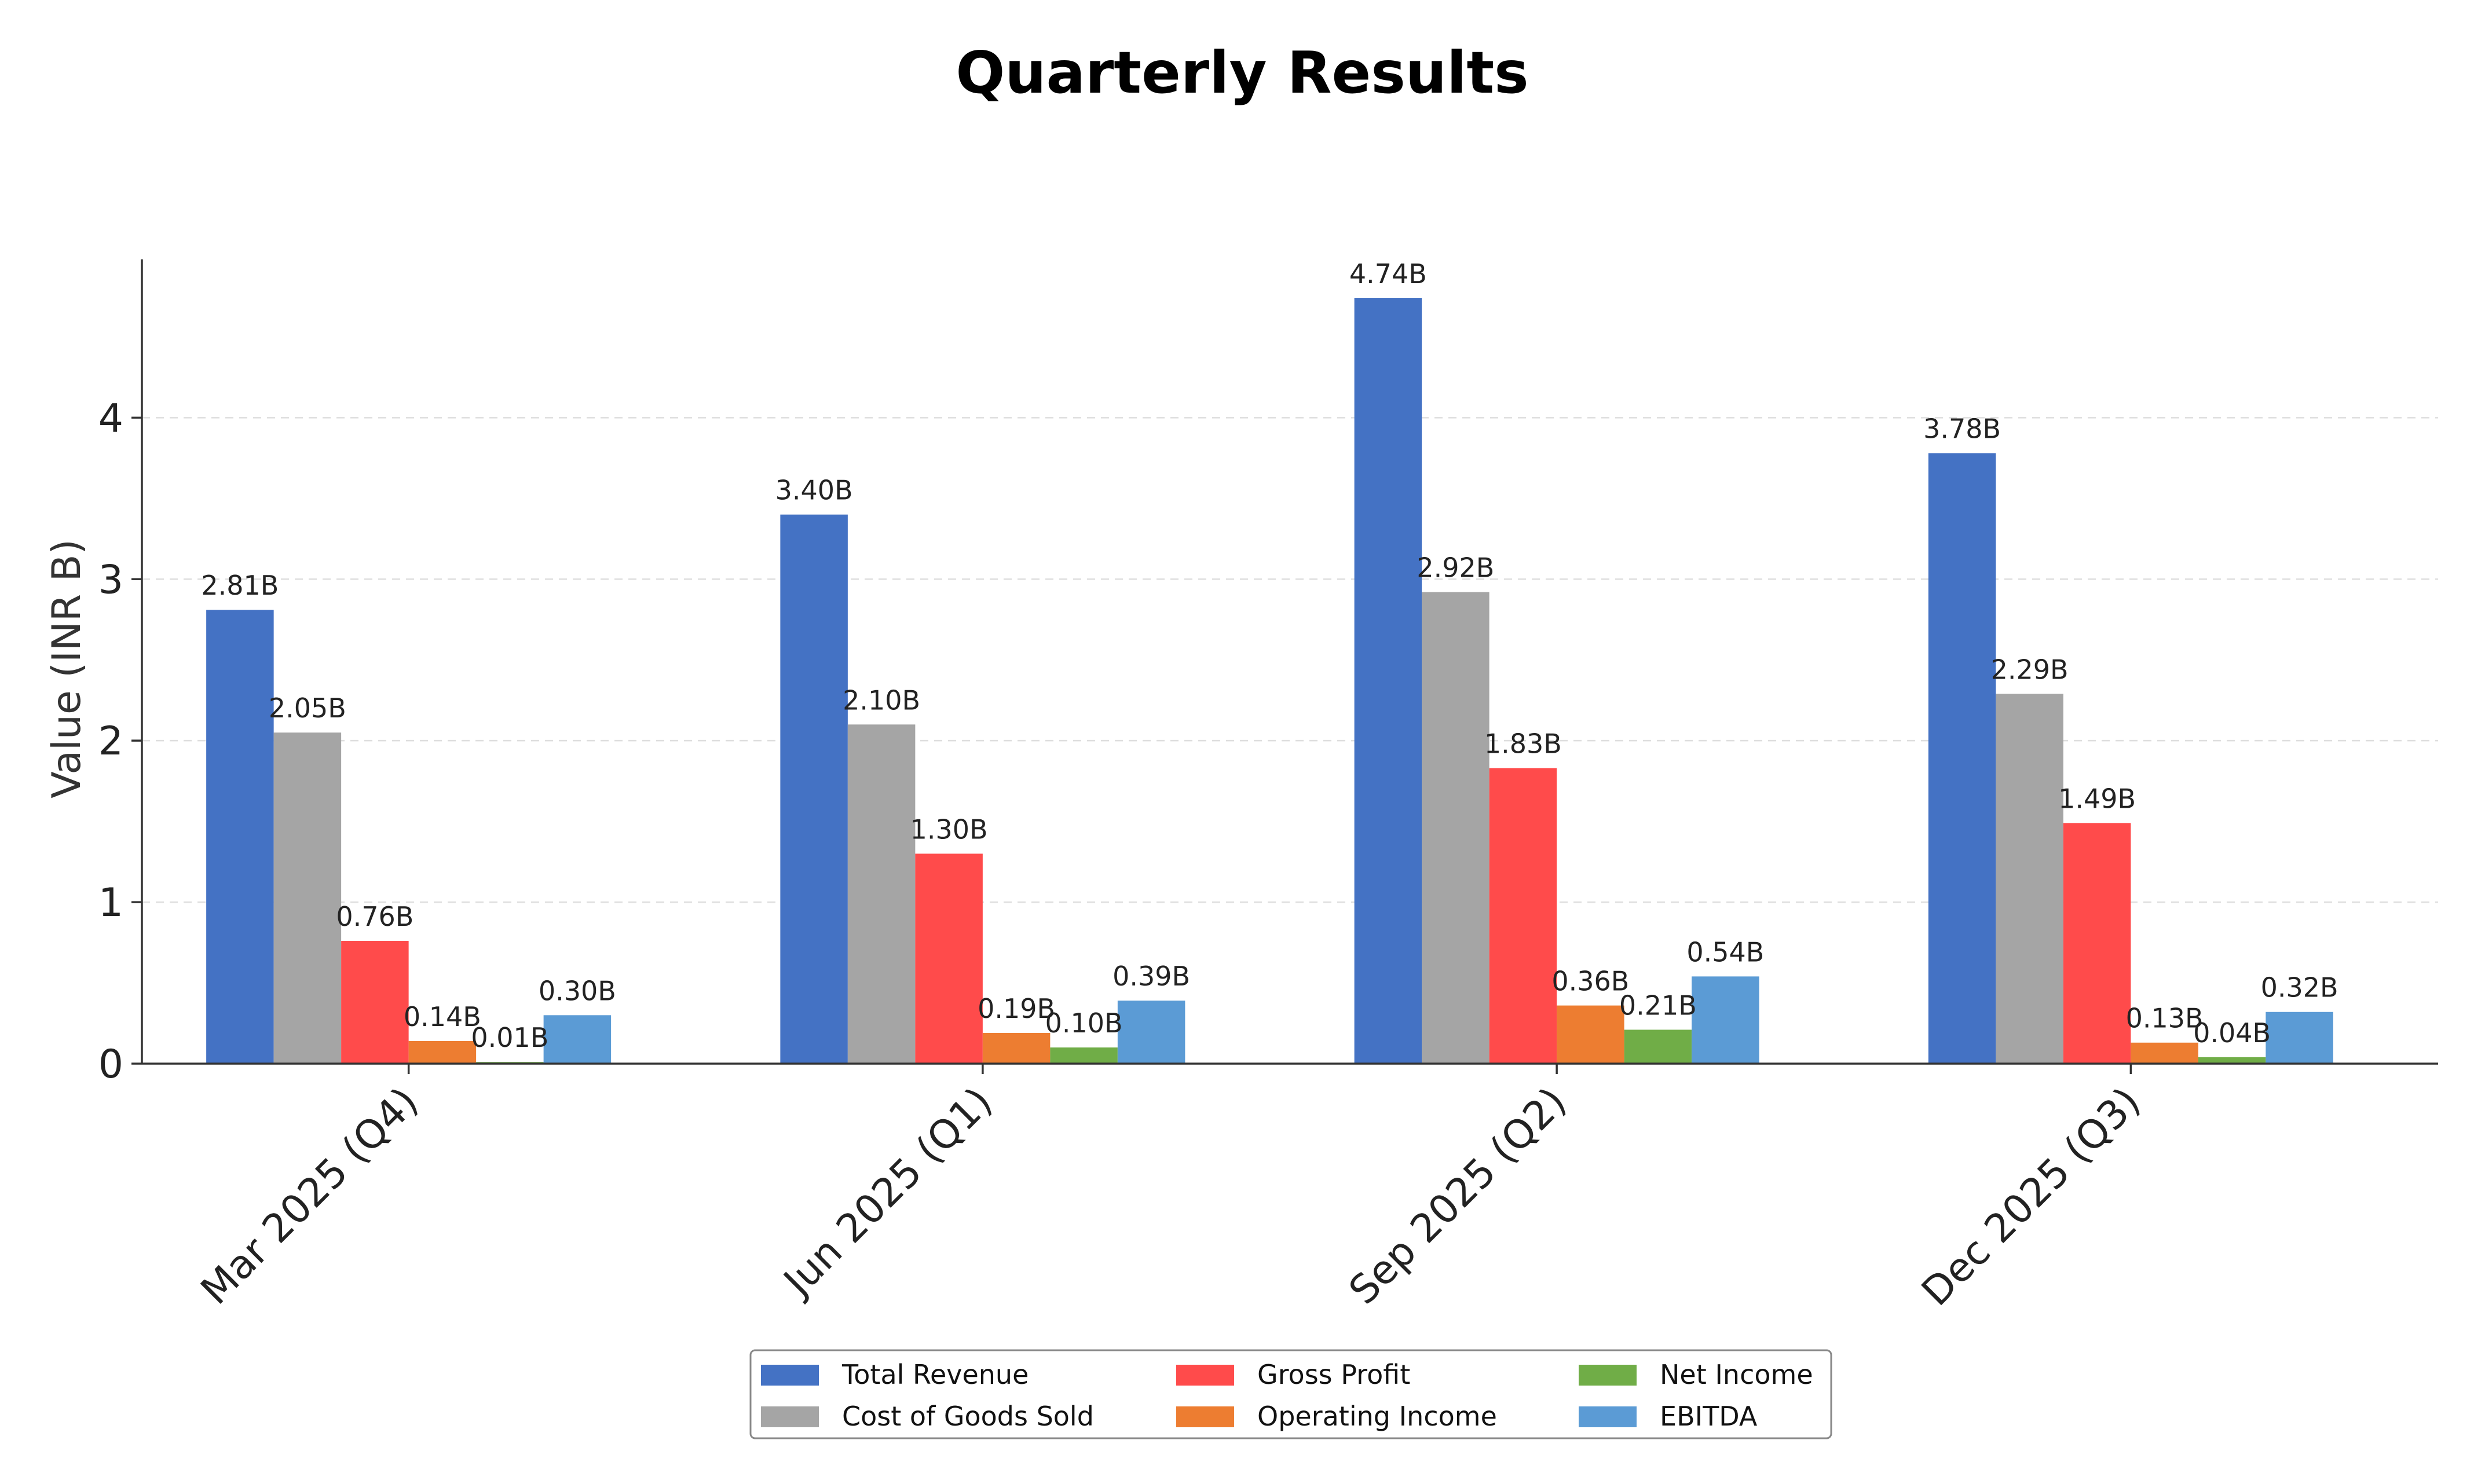  I want to click on y-tick-label: 4, so click(110, 418).